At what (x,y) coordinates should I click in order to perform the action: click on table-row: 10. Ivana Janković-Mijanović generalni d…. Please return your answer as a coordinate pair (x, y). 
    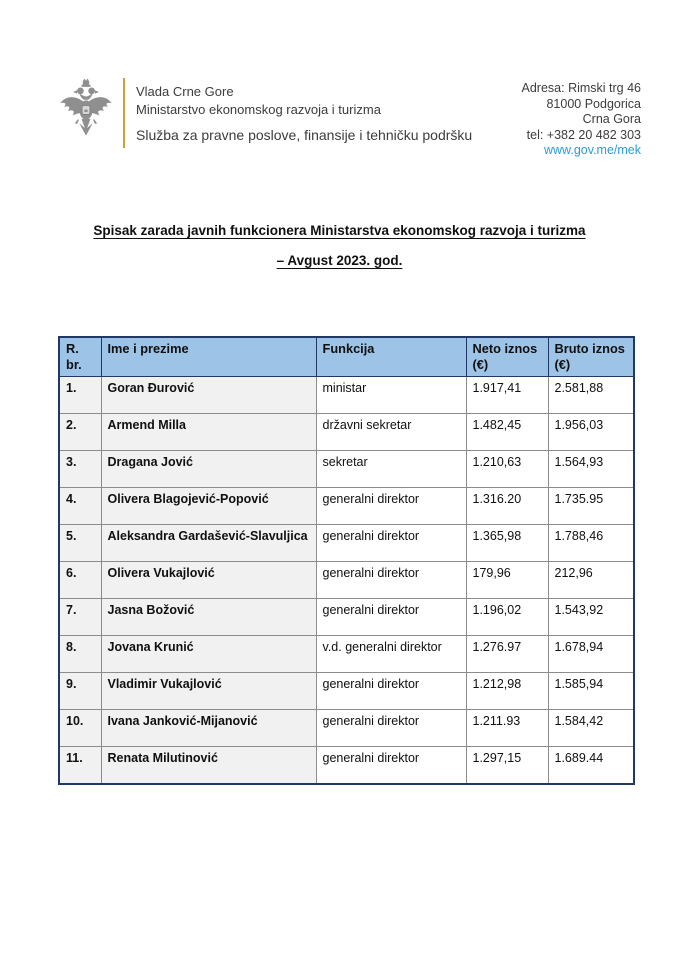
    Looking at the image, I should click on (346, 728).